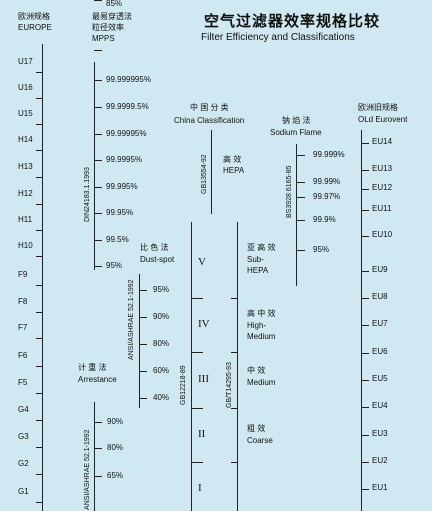  I want to click on eurovent-grade-eu1: EU1, so click(380, 487).